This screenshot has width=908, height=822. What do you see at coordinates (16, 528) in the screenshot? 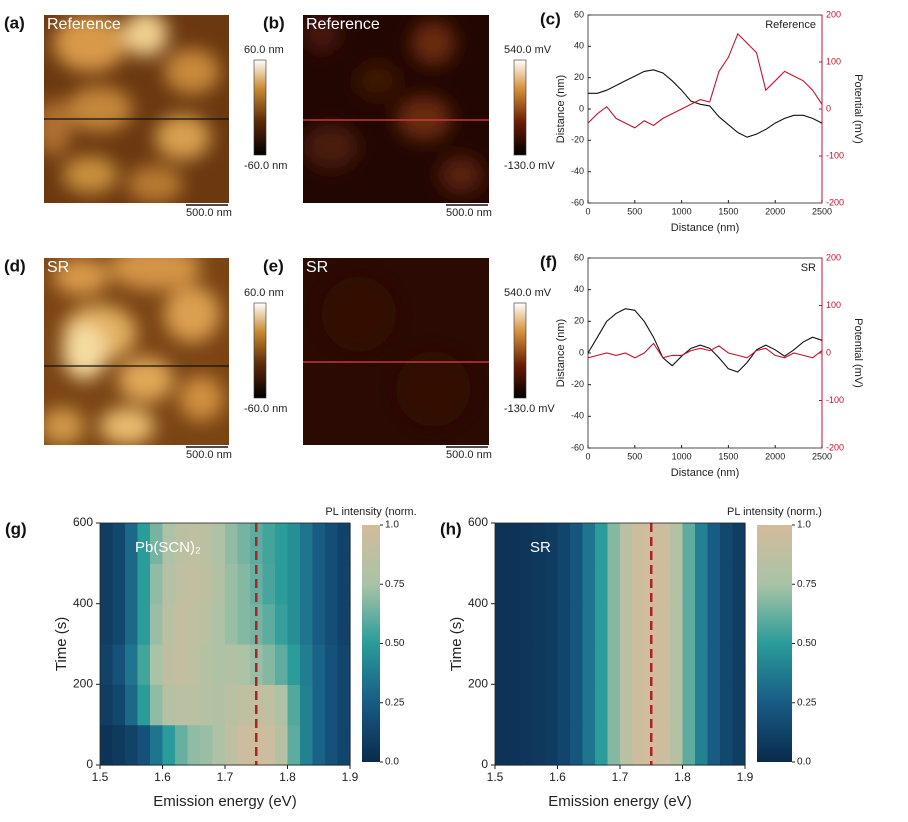
I see `panel-label: (g)` at bounding box center [16, 528].